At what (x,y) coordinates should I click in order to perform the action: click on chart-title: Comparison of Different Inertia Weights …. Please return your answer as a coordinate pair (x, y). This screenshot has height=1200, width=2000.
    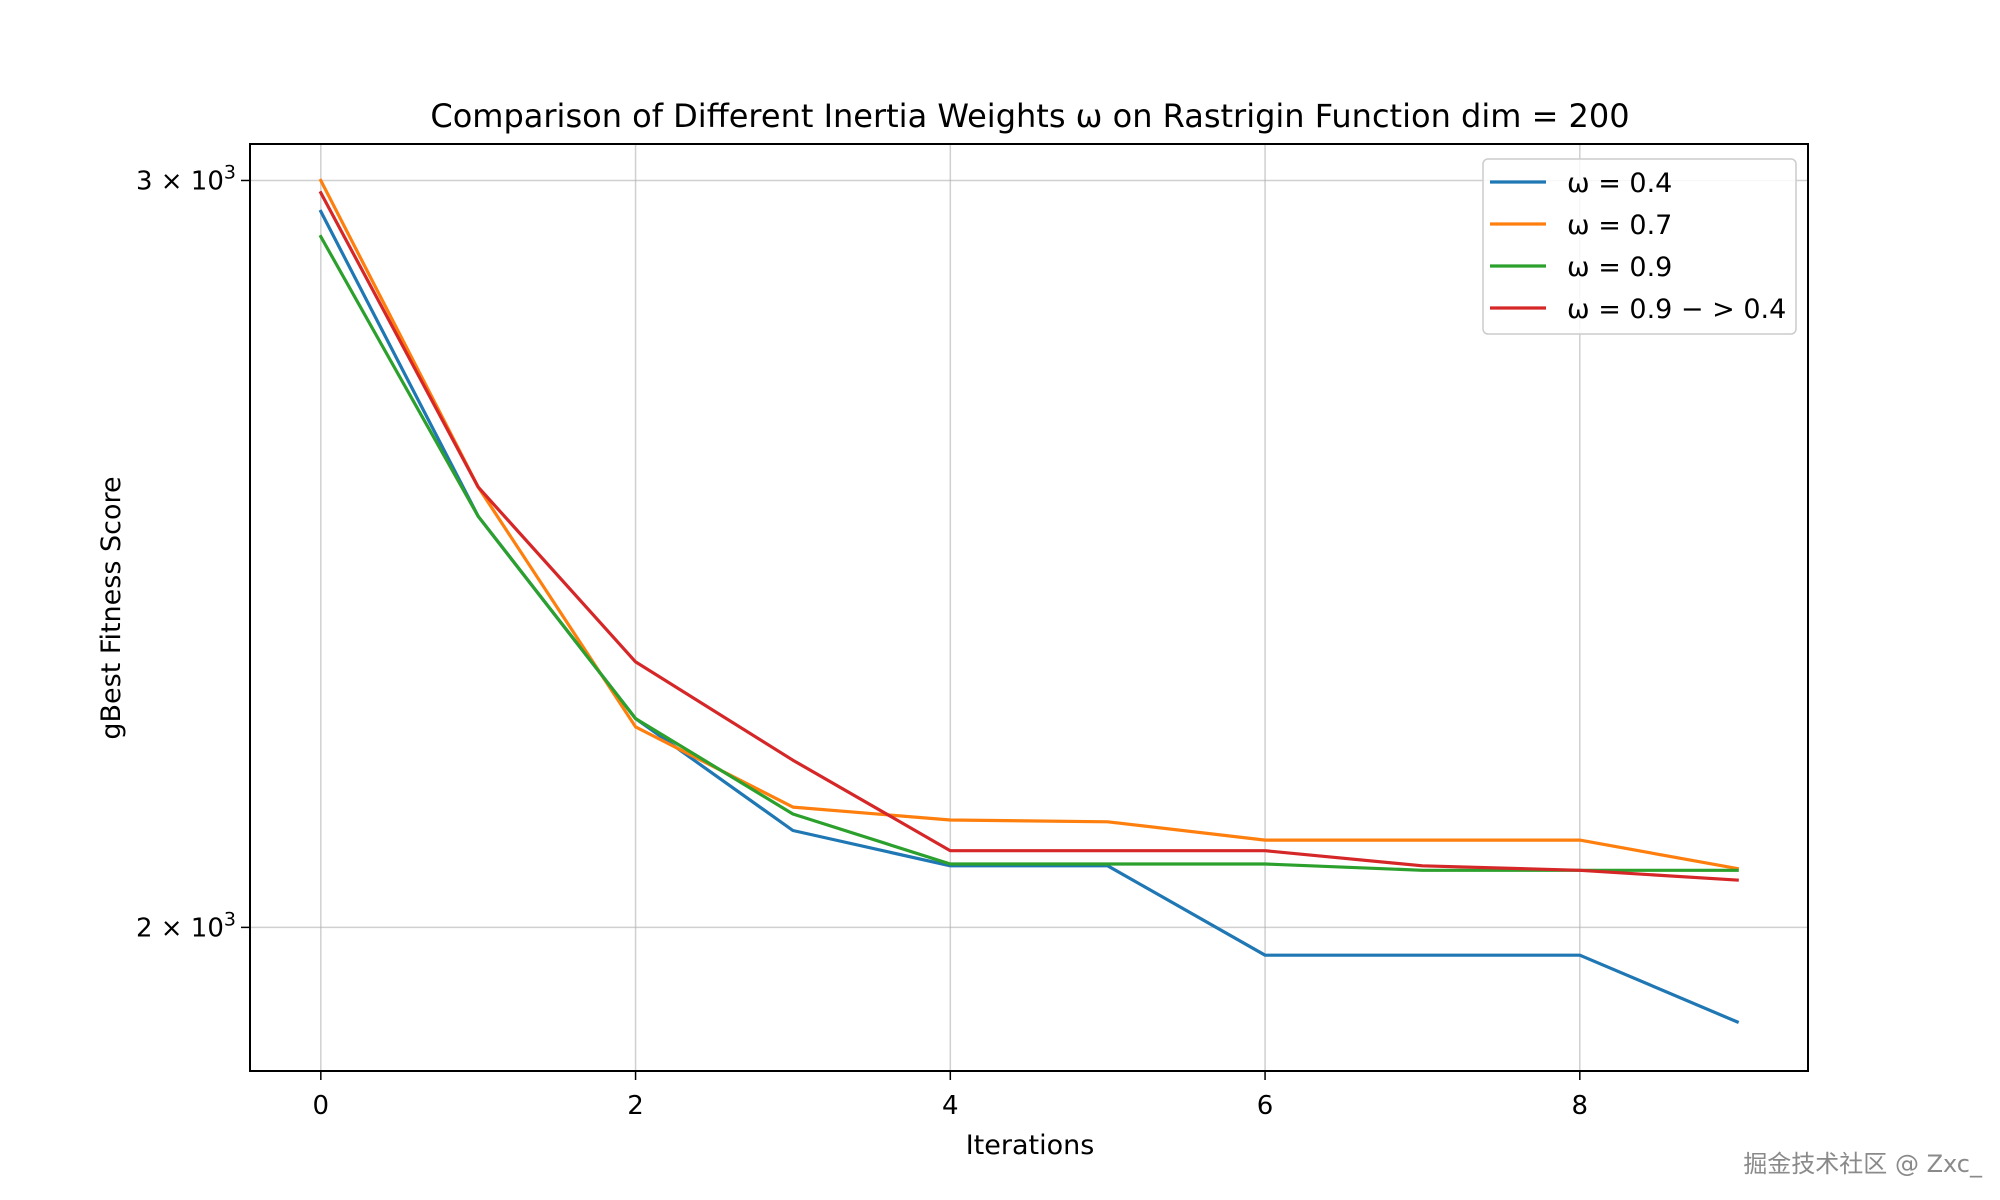
    Looking at the image, I should click on (1029, 116).